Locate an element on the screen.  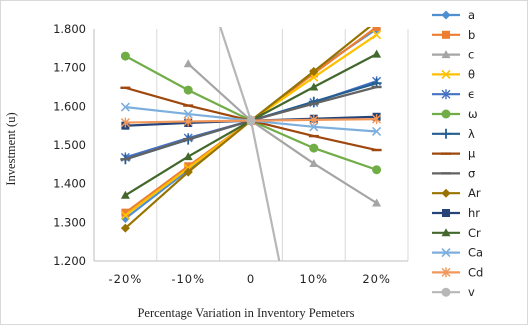
legend-entry: Ar is located at coordinates (456, 193).